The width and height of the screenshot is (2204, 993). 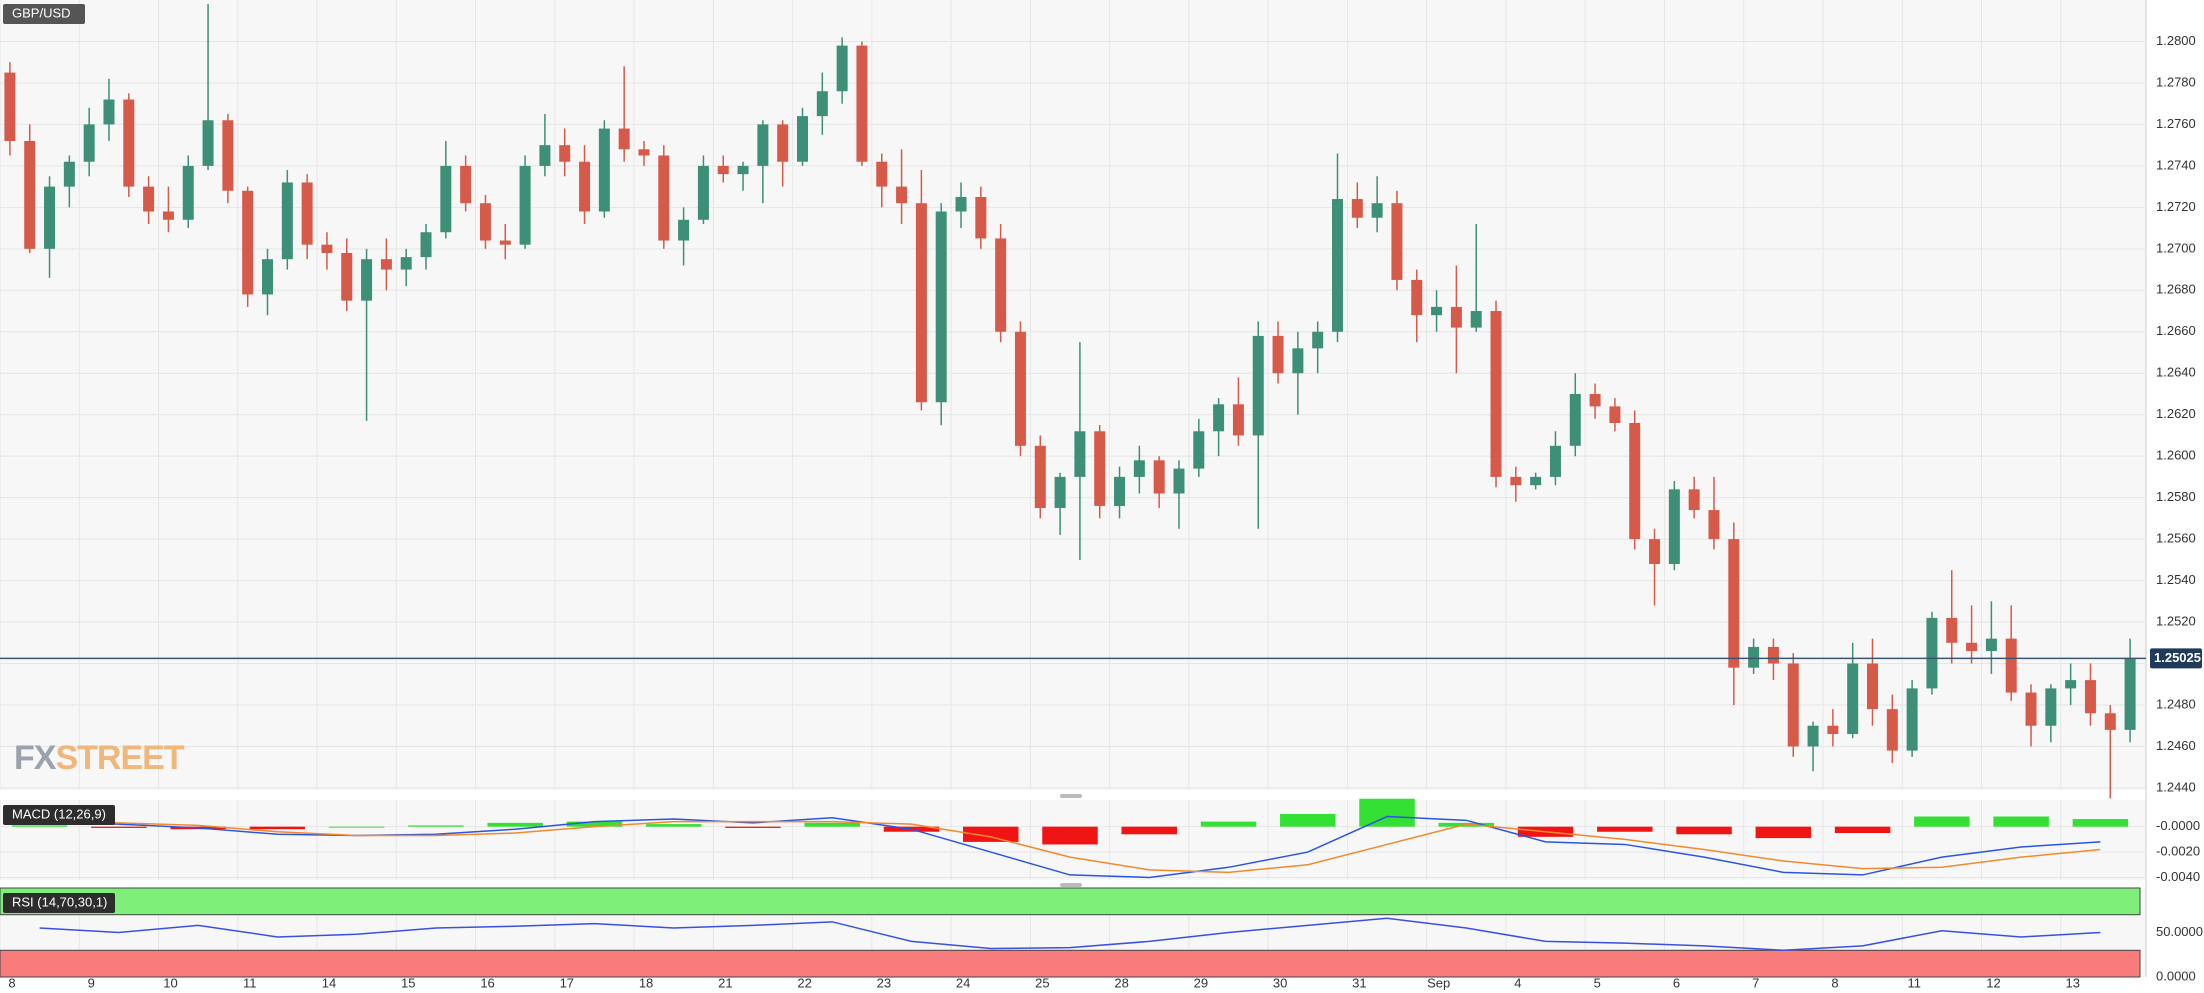 I want to click on y-tick-label: 1.2460, so click(x=2176, y=745).